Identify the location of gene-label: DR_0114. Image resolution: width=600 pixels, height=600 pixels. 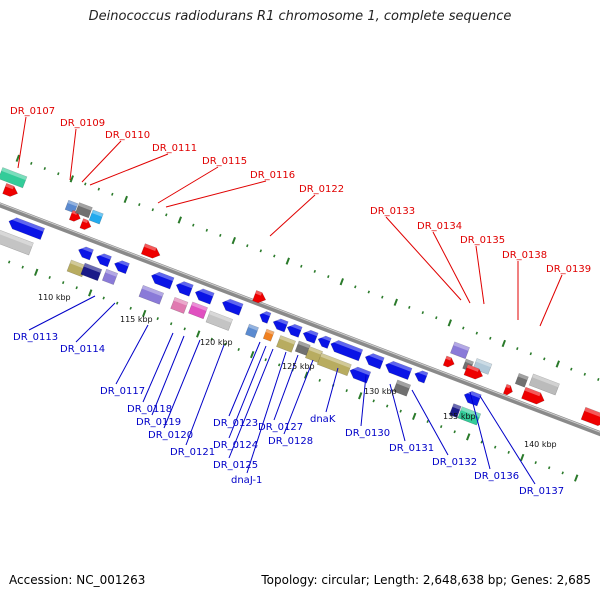
(82, 349).